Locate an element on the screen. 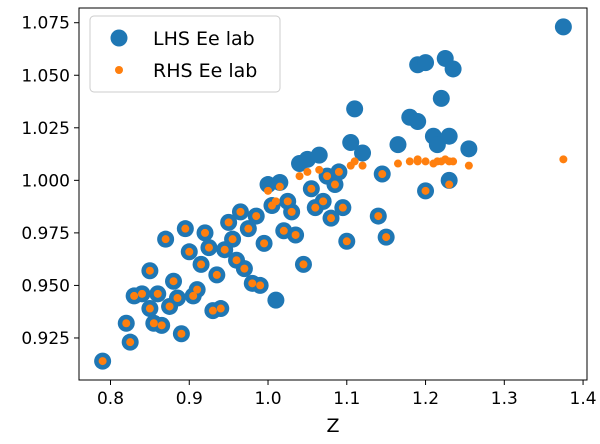  x-tick-label: 1.0 is located at coordinates (267, 399).